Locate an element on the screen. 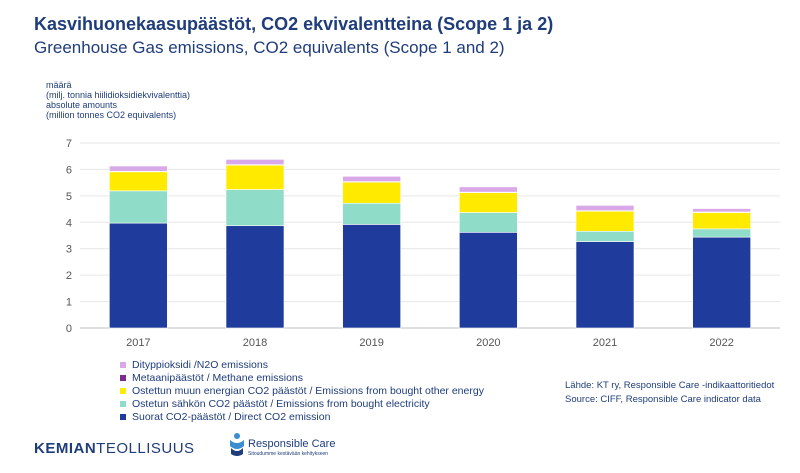  bar-n2o-2018 is located at coordinates (255, 162).